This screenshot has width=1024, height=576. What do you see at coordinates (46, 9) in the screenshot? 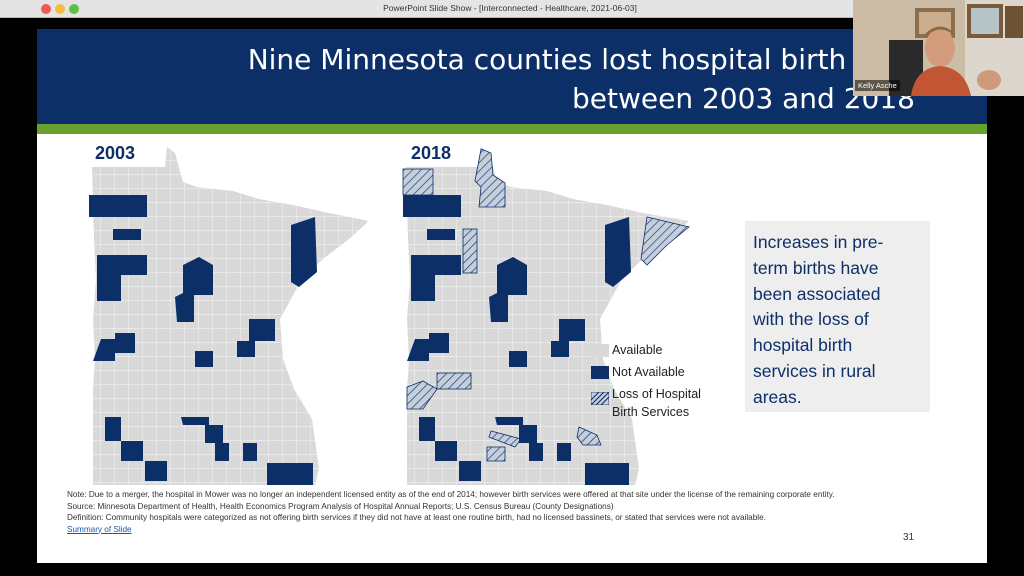
I see `close-window-button` at bounding box center [46, 9].